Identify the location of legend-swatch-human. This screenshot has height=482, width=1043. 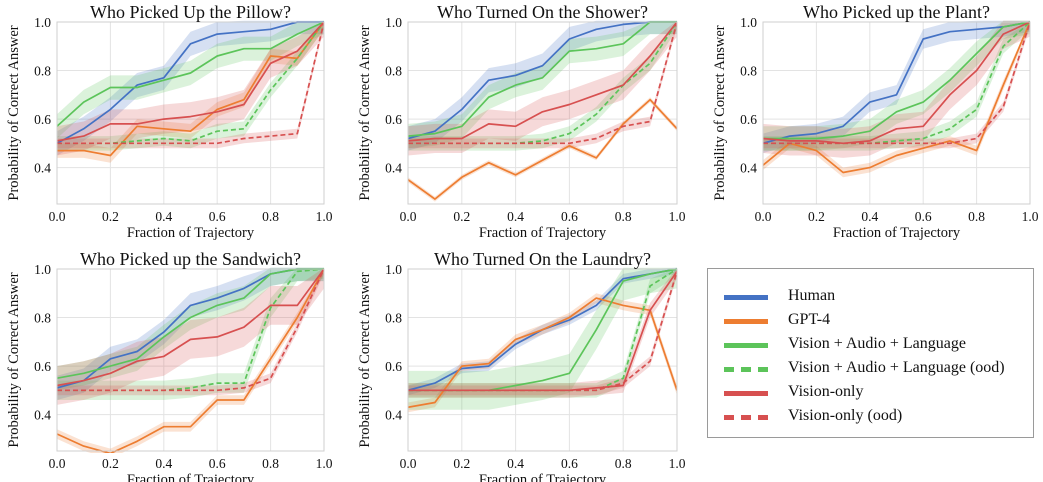
(746, 297).